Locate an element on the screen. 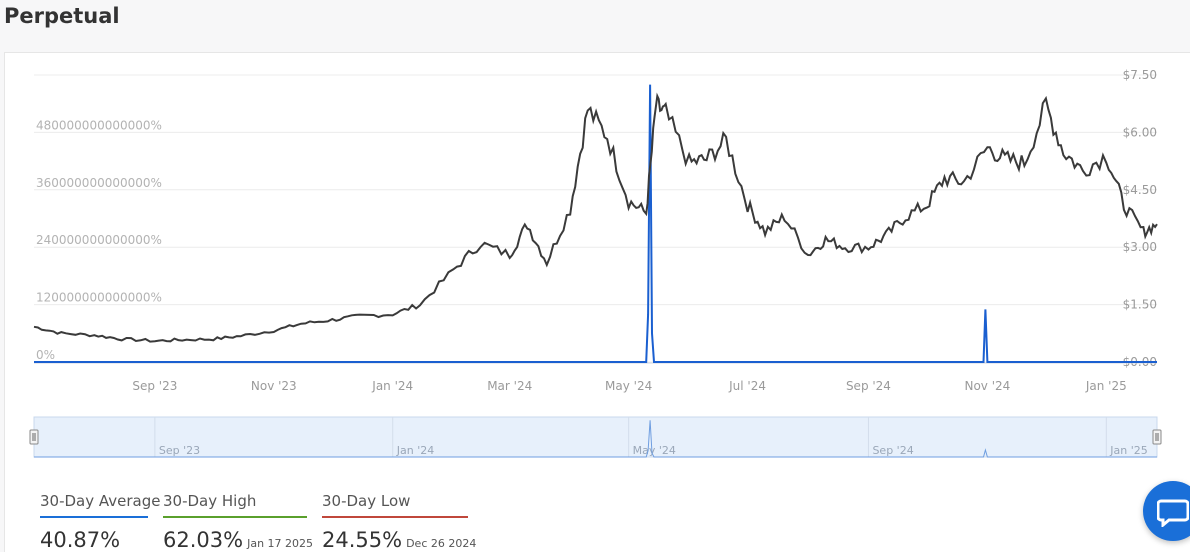 The image size is (1190, 552). navigator-left-handle is located at coordinates (34, 437).